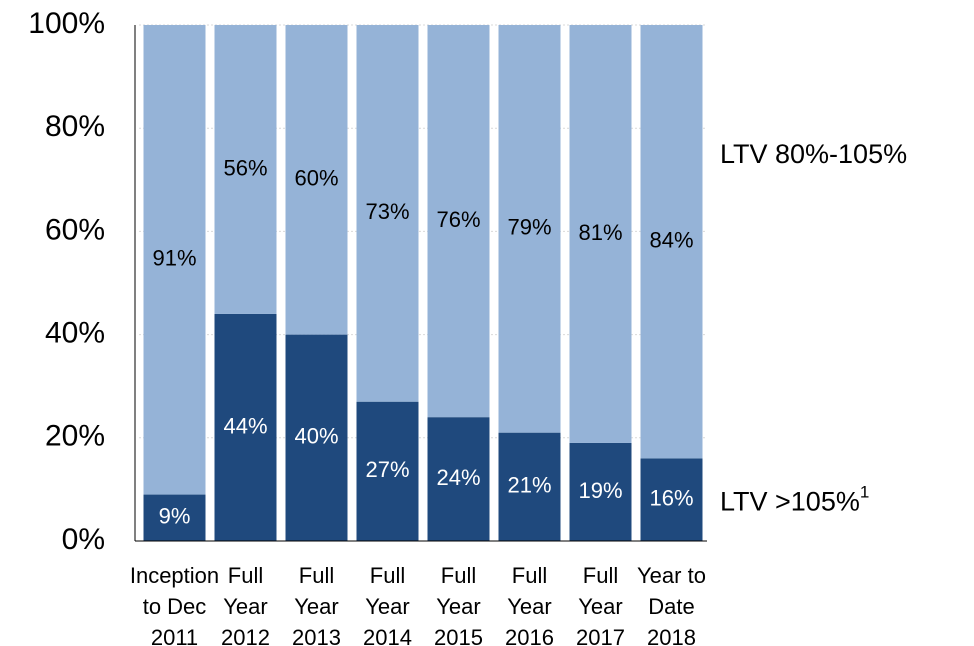  What do you see at coordinates (671, 575) in the screenshot?
I see `x-tick-label: Year to` at bounding box center [671, 575].